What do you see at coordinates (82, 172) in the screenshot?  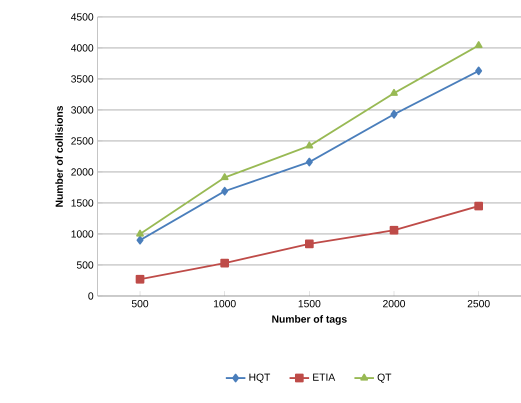 I see `y-tick-label: 2000` at bounding box center [82, 172].